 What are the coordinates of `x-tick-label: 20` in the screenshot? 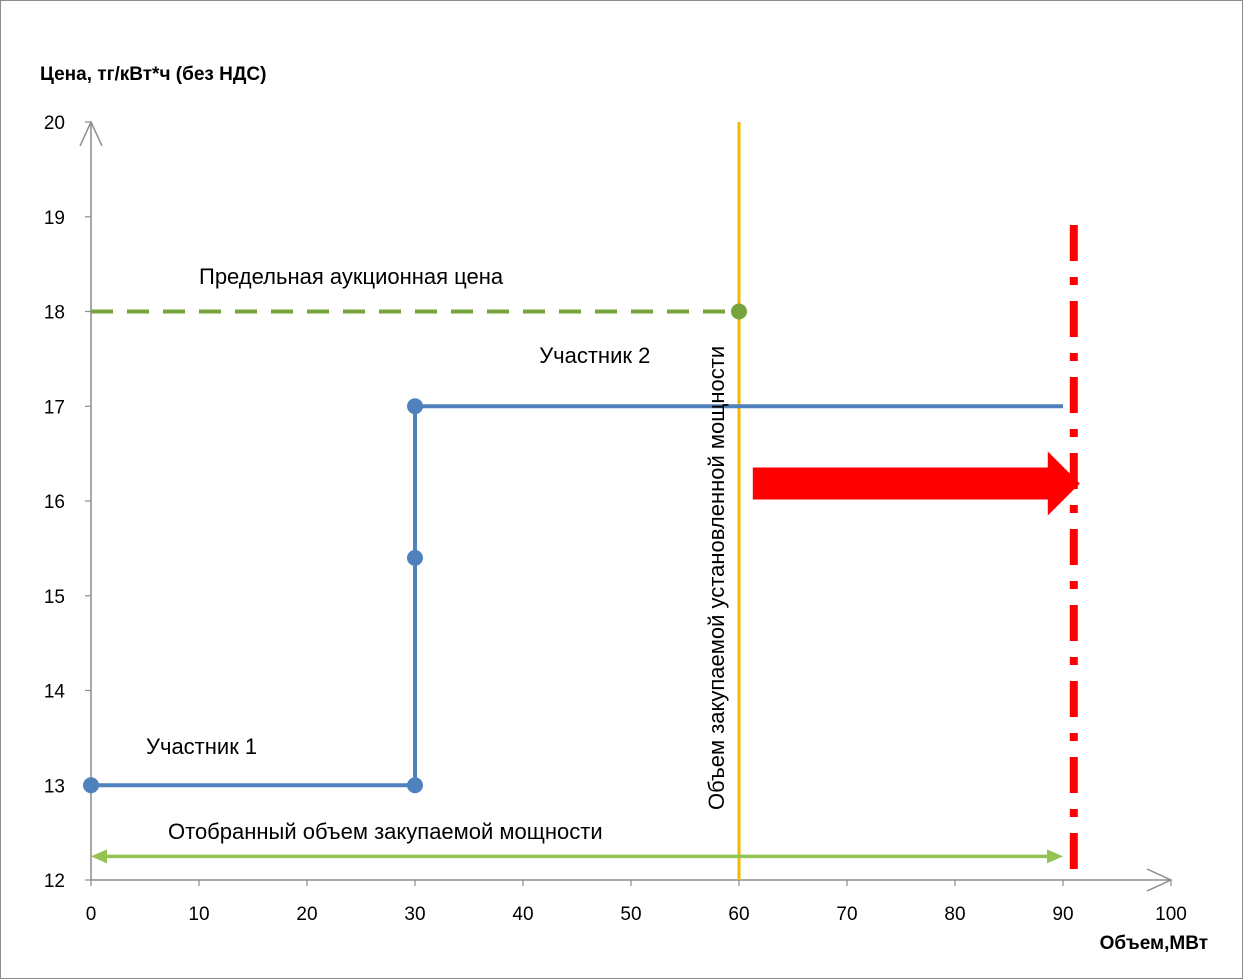 It's located at (306, 914).